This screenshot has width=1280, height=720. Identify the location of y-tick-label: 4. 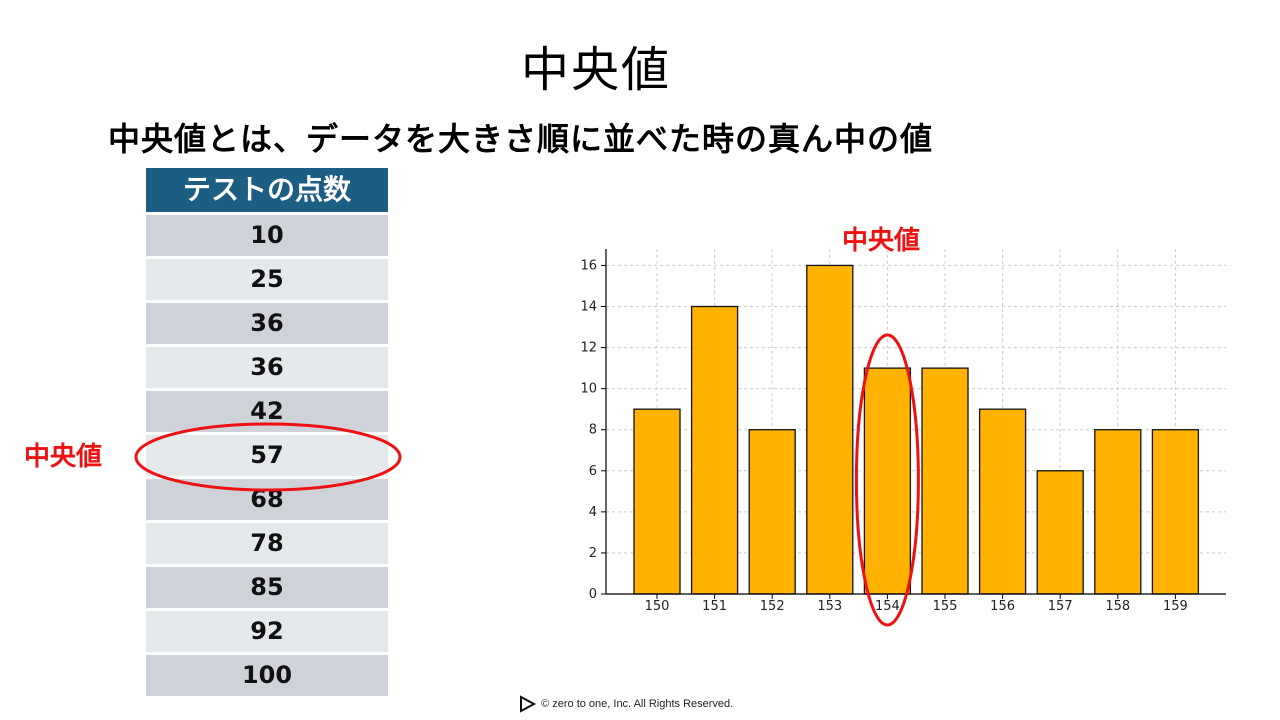
(593, 512).